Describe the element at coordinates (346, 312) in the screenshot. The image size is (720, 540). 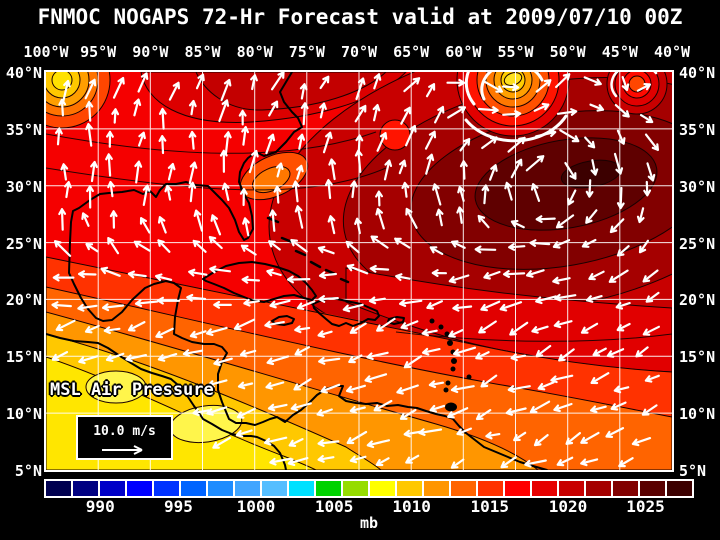
I see `hispaniola-coastline` at that location.